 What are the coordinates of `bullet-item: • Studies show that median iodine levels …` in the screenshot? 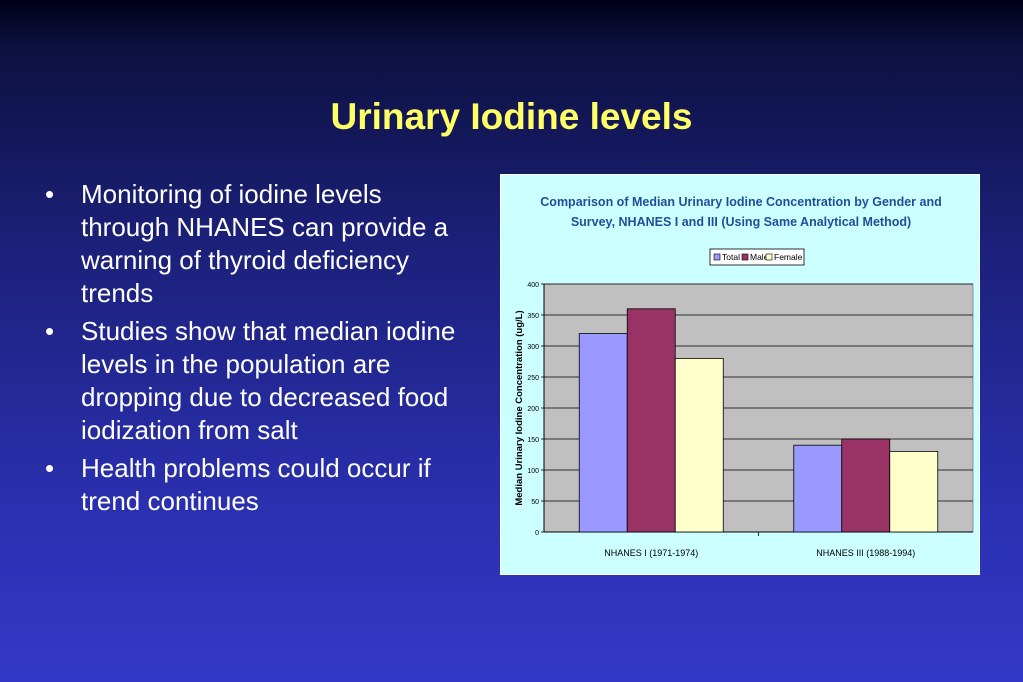 It's located at (255, 381).